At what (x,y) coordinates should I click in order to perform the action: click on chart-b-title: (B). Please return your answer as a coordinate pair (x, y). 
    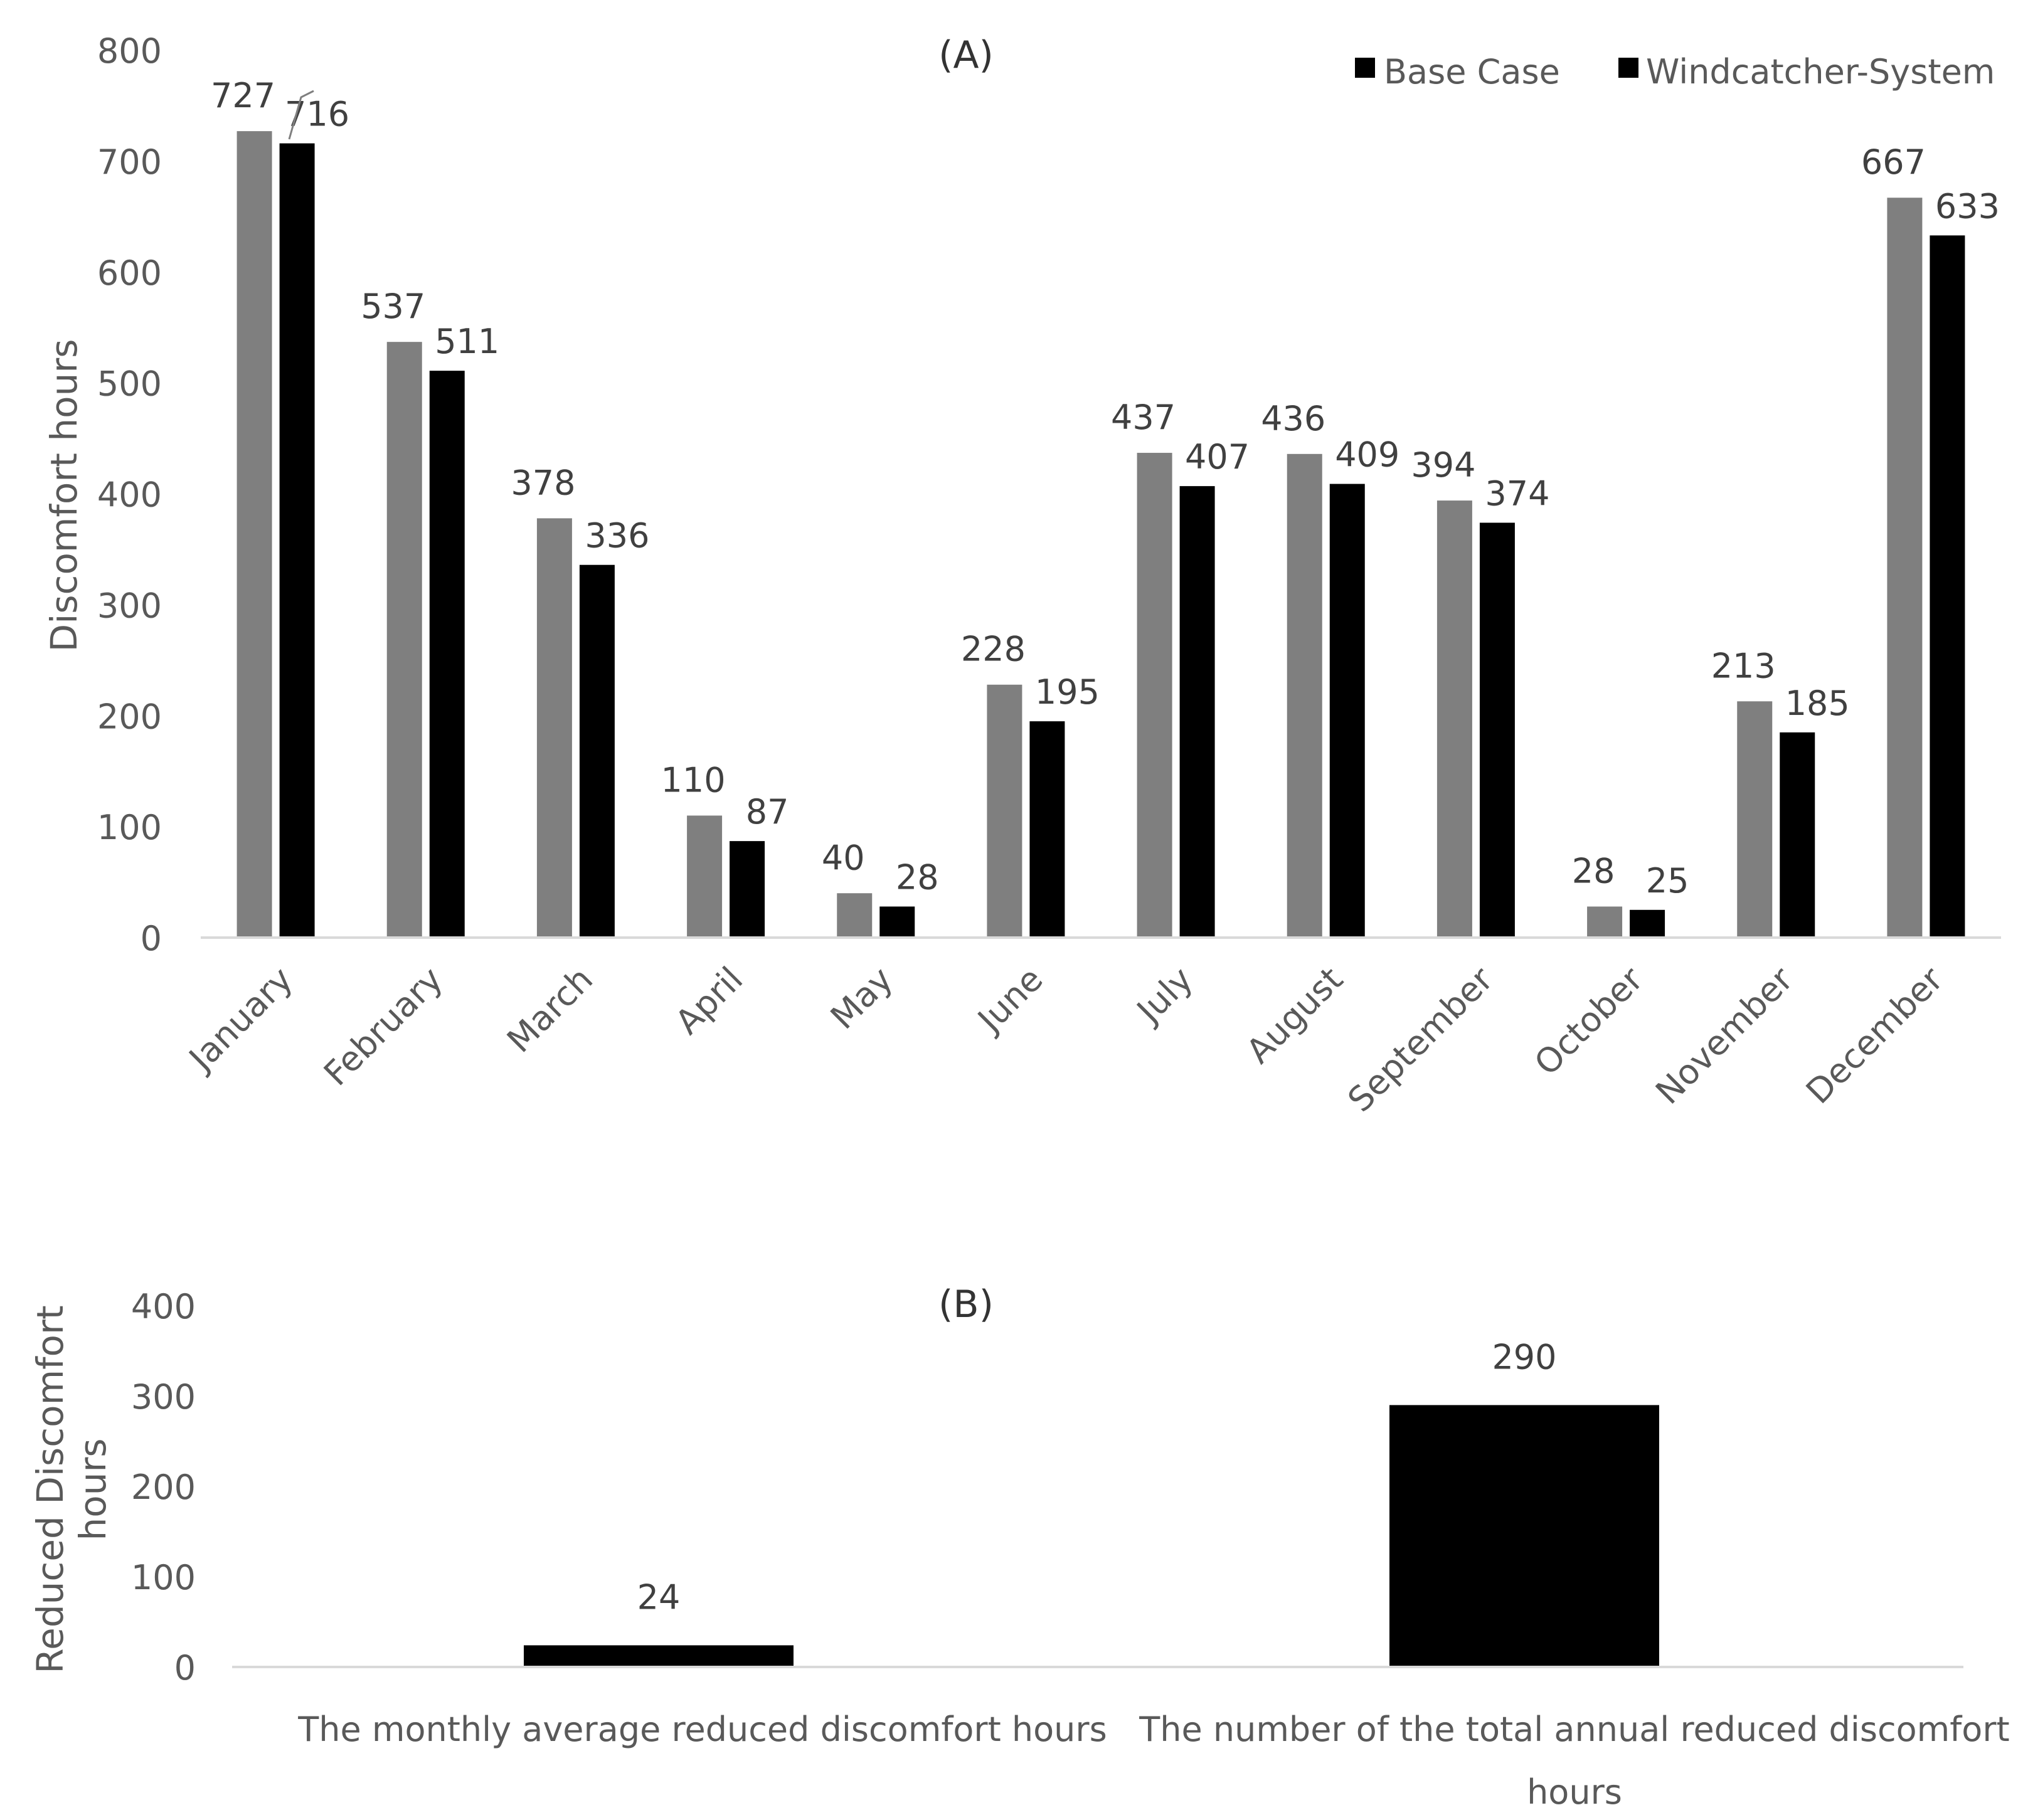
    Looking at the image, I should click on (966, 1304).